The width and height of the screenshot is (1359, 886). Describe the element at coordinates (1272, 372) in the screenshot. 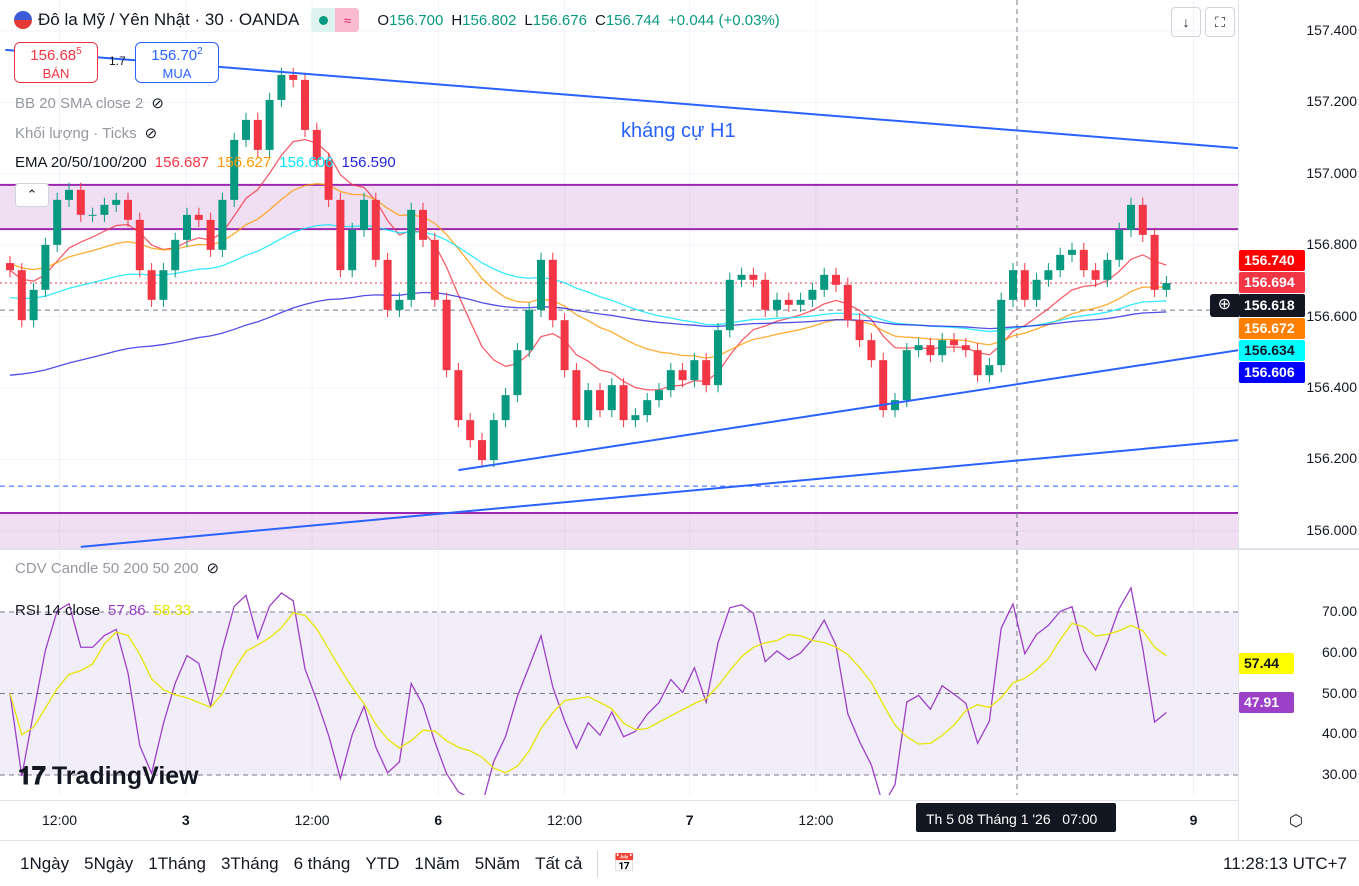

I see `price-tag: 156.606` at that location.